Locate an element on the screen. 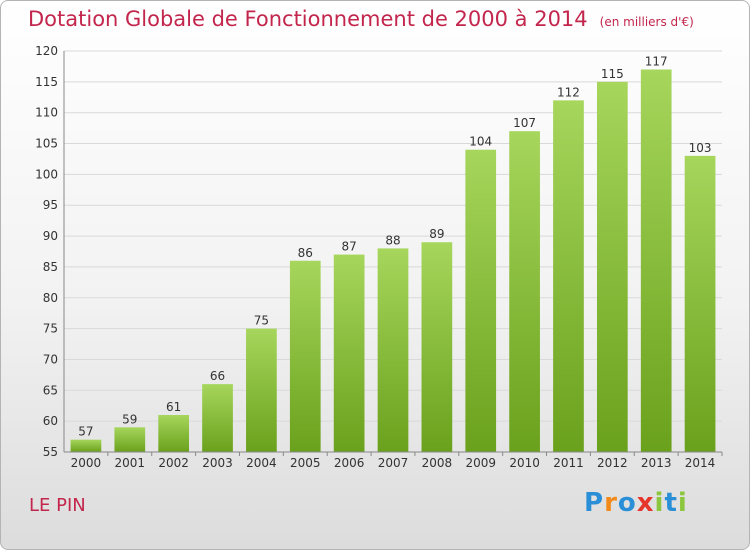 This screenshot has width=750, height=550. logo-letter: t is located at coordinates (671, 503).